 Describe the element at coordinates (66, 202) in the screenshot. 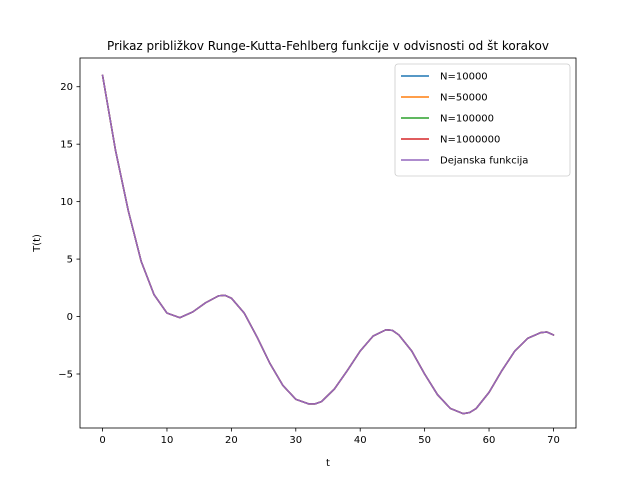

I see `y-tick-label: 10` at that location.